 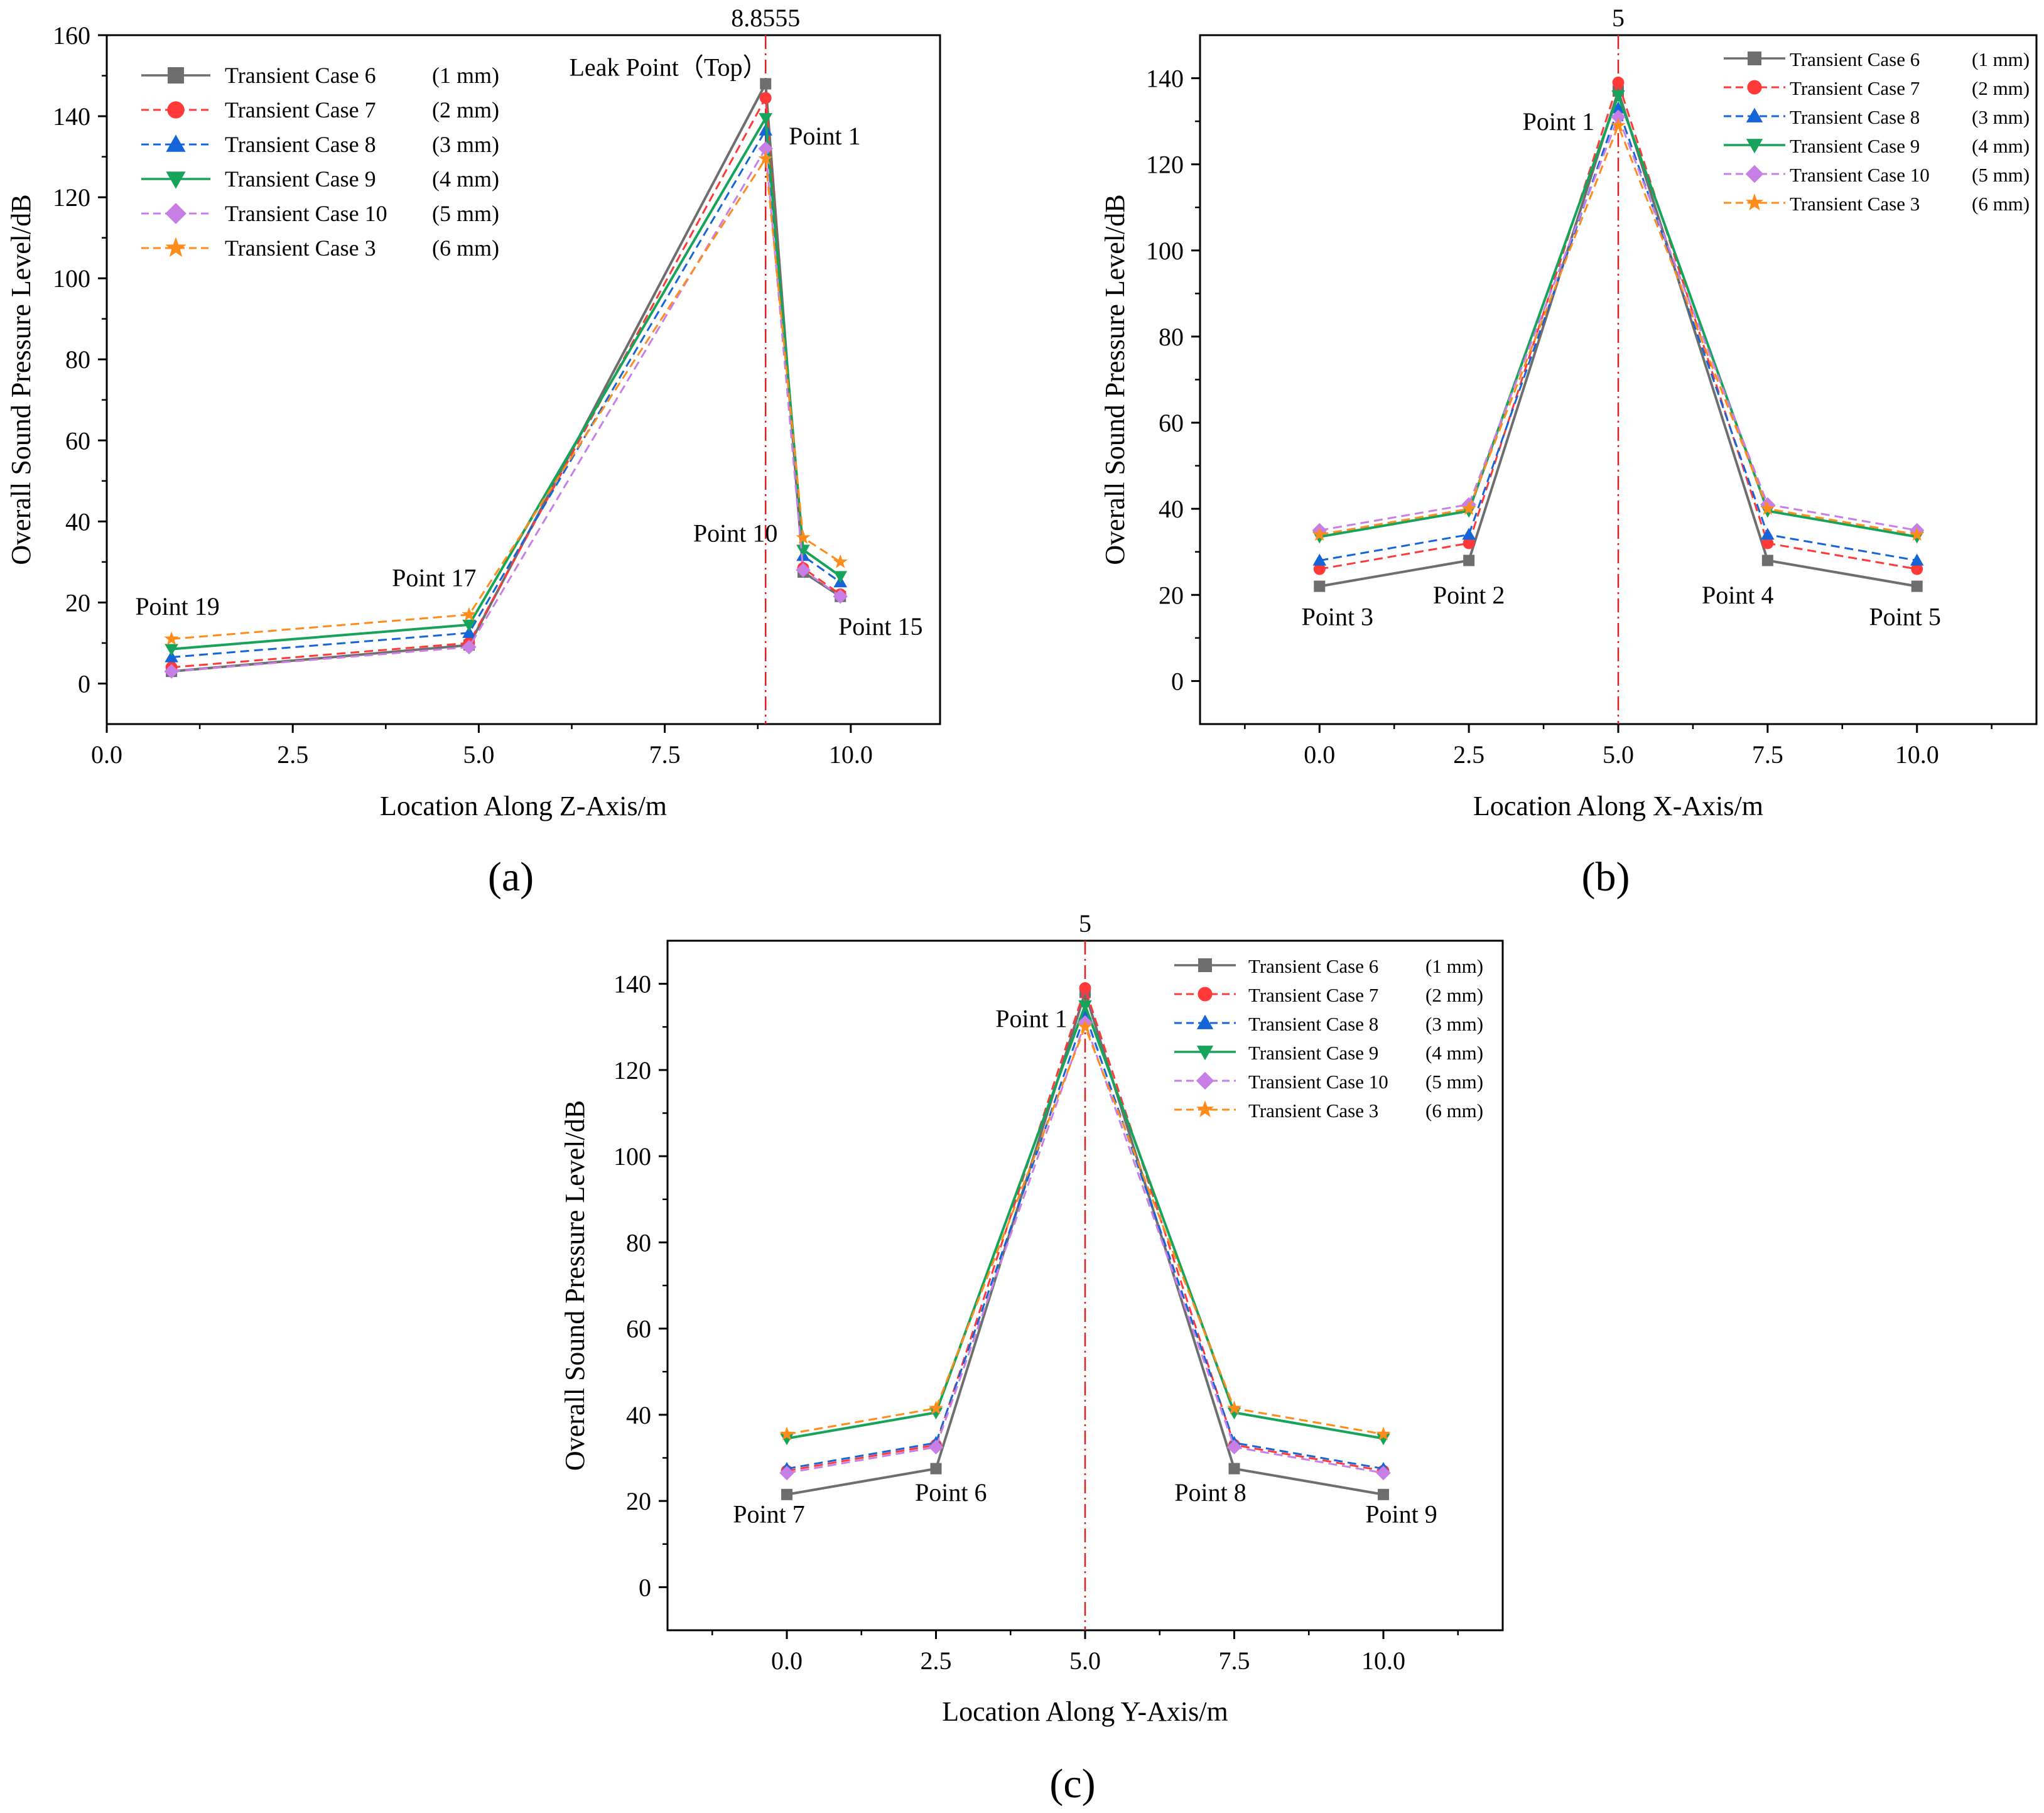 I want to click on point-label: Point 9, so click(x=1401, y=1514).